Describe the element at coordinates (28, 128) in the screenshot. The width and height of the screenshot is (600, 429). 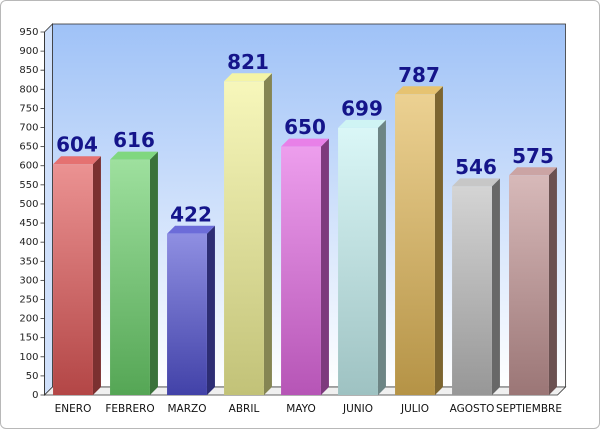
I see `y-tick-label: 700` at that location.